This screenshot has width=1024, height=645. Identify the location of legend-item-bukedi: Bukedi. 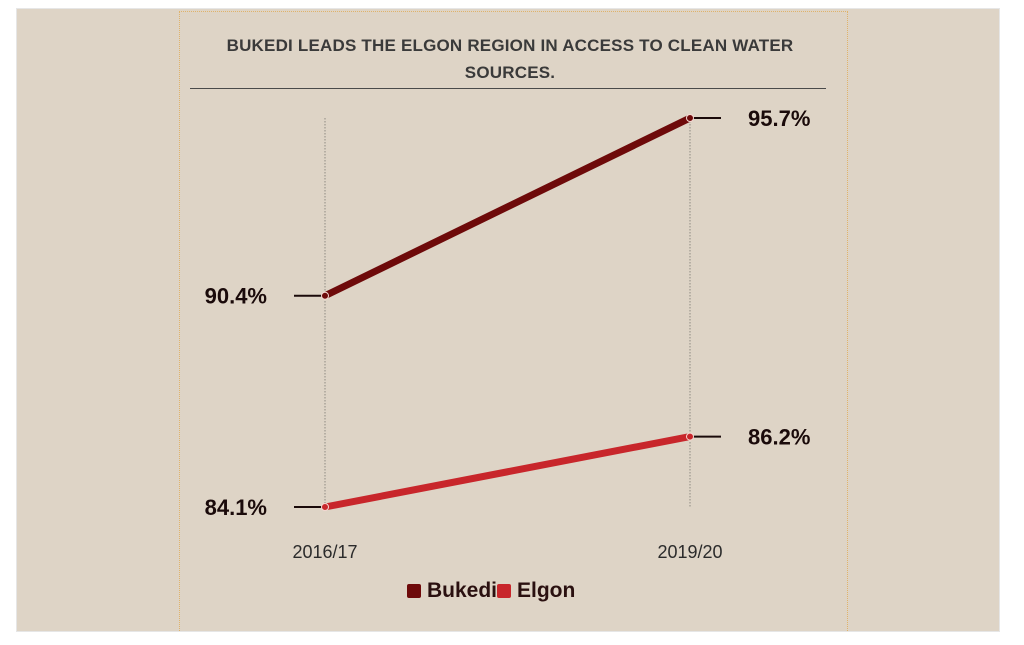
(452, 591).